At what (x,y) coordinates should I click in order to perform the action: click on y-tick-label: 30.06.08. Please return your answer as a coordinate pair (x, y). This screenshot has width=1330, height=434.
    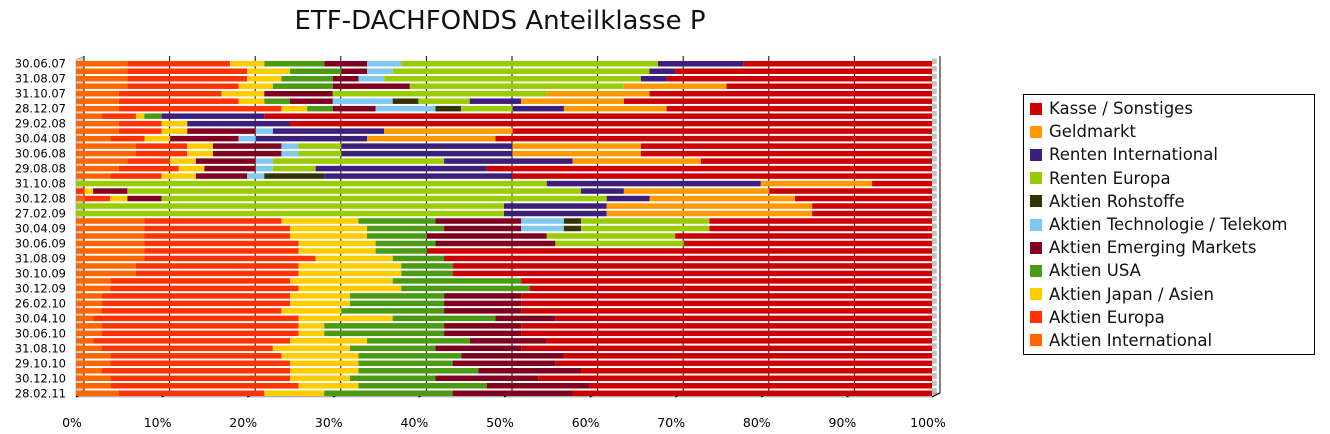
    Looking at the image, I should click on (40, 154).